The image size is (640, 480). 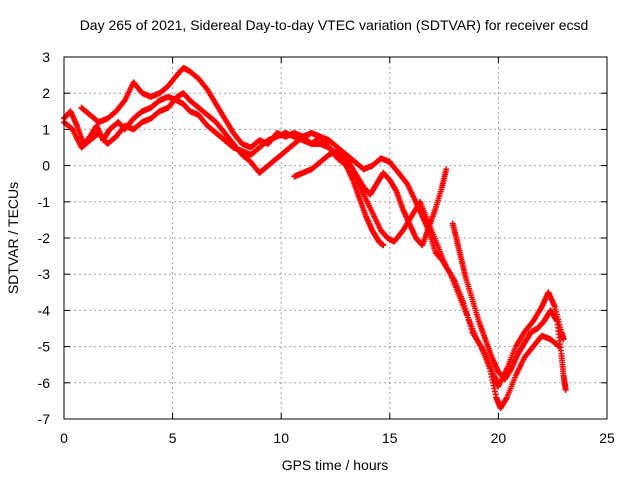 What do you see at coordinates (173, 438) in the screenshot?
I see `x-tick-label: 5` at bounding box center [173, 438].